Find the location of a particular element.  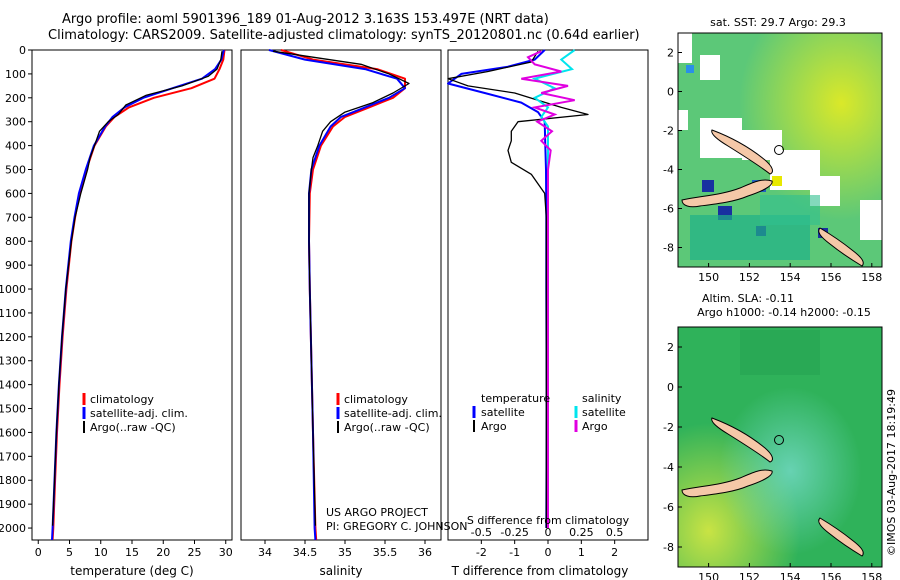

depth-tick-label: 600 is located at coordinates (15, 193).